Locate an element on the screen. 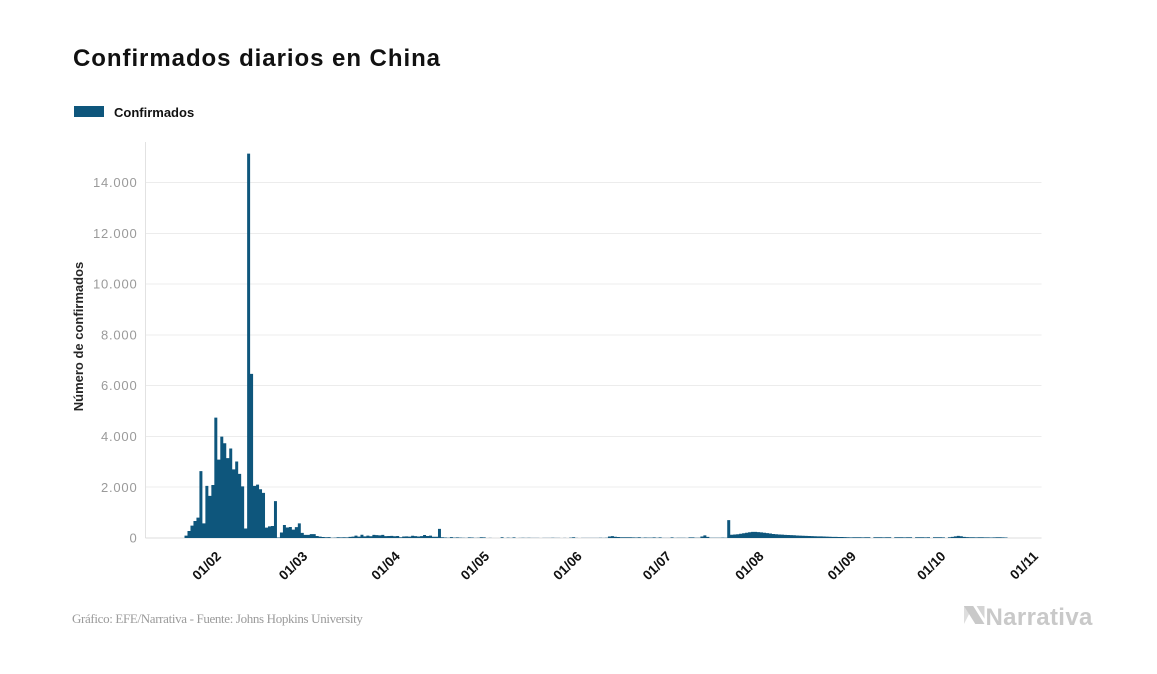  svg-text: 01/07 is located at coordinates (657, 566).